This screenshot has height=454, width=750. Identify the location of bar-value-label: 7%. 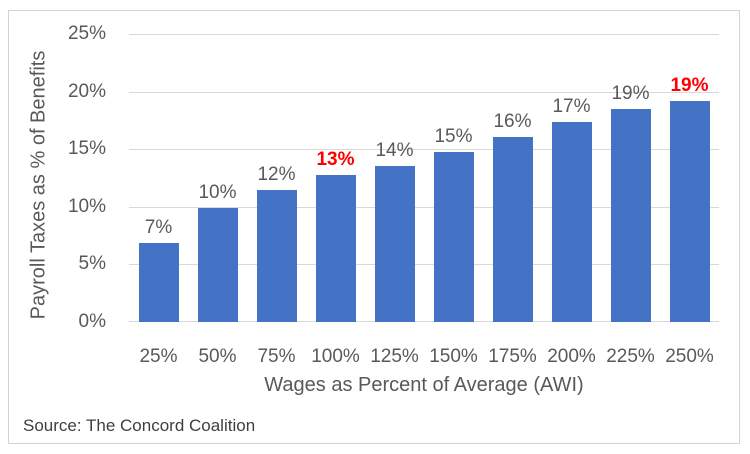
(158, 227).